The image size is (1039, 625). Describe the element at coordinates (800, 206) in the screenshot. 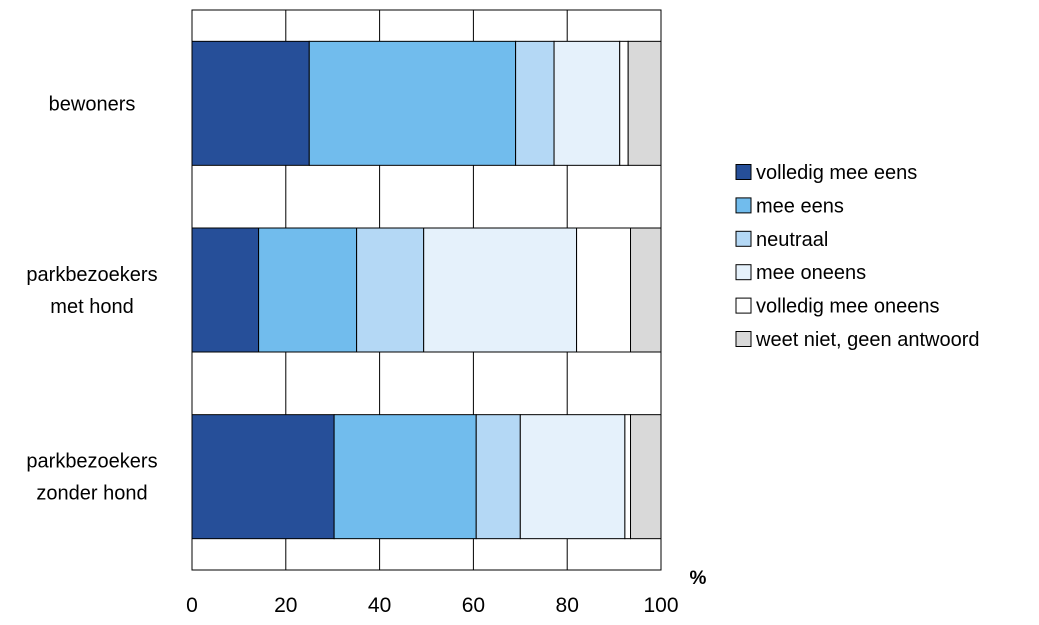

I see `legend-label: mee eens` at that location.